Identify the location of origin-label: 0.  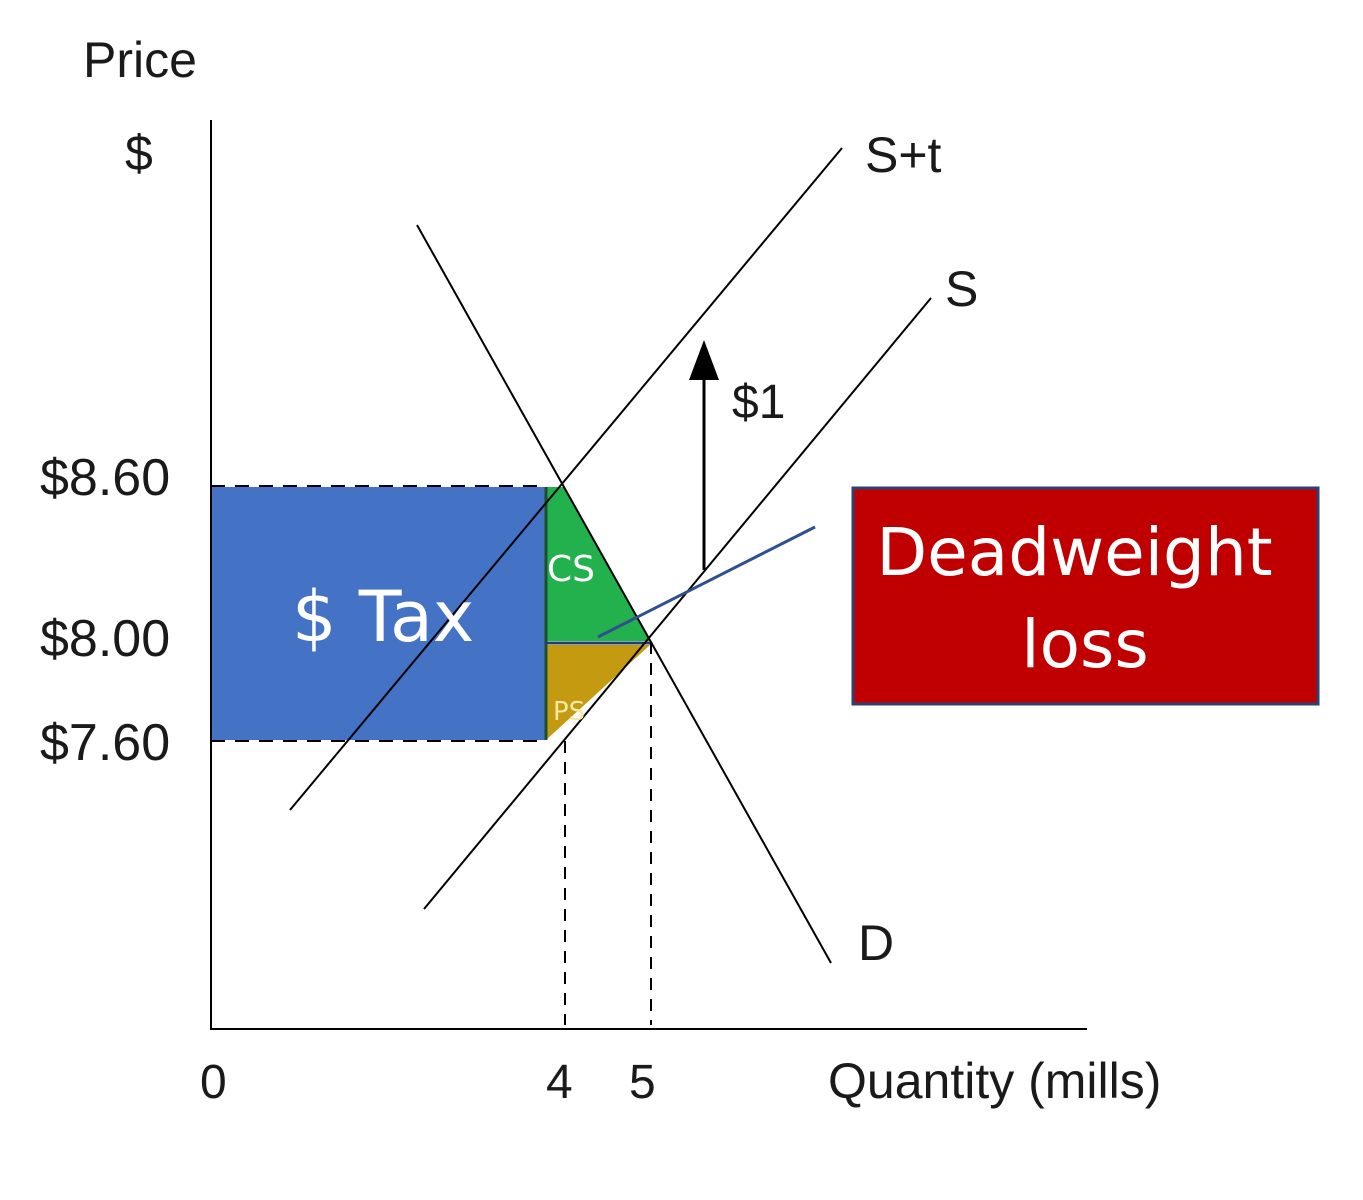
(213, 1082).